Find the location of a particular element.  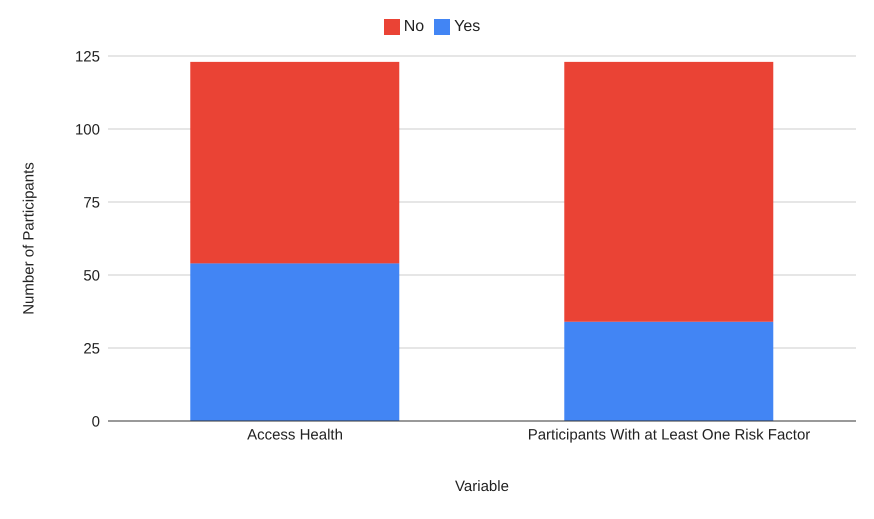

legend-label: Yes is located at coordinates (467, 26).